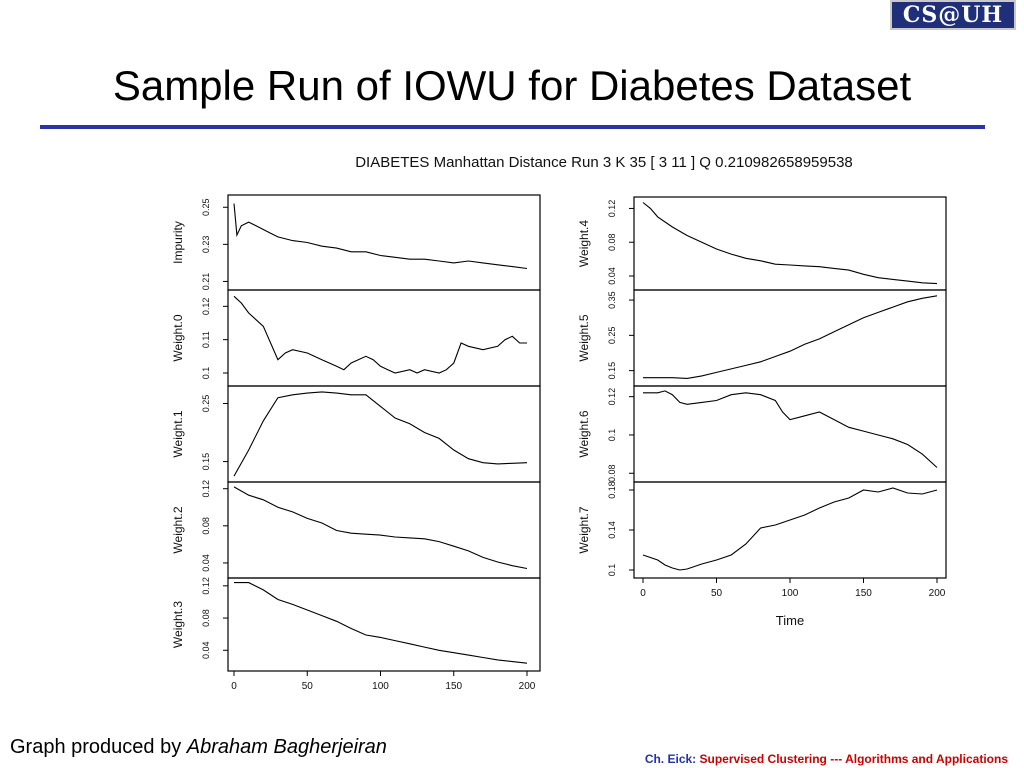 Image resolution: width=1024 pixels, height=768 pixels. I want to click on y-axis-label-weight-5: Weight.5, so click(584, 337).